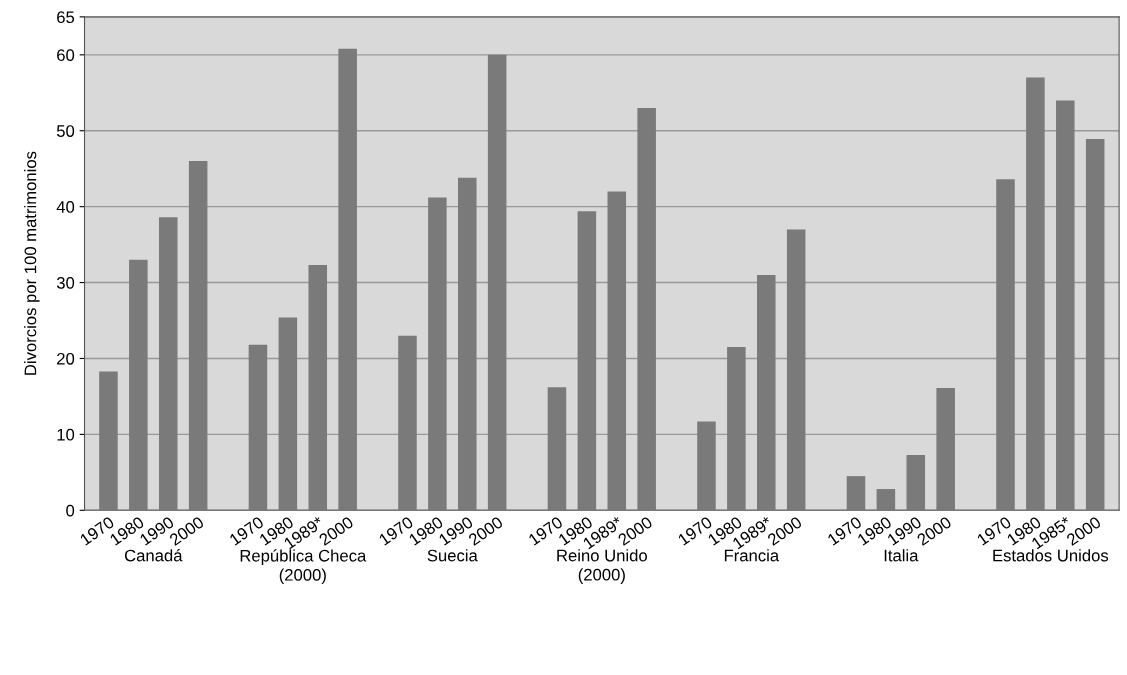 Image resolution: width=1127 pixels, height=675 pixels. Describe the element at coordinates (66, 434) in the screenshot. I see `y-tick-label: 10` at that location.